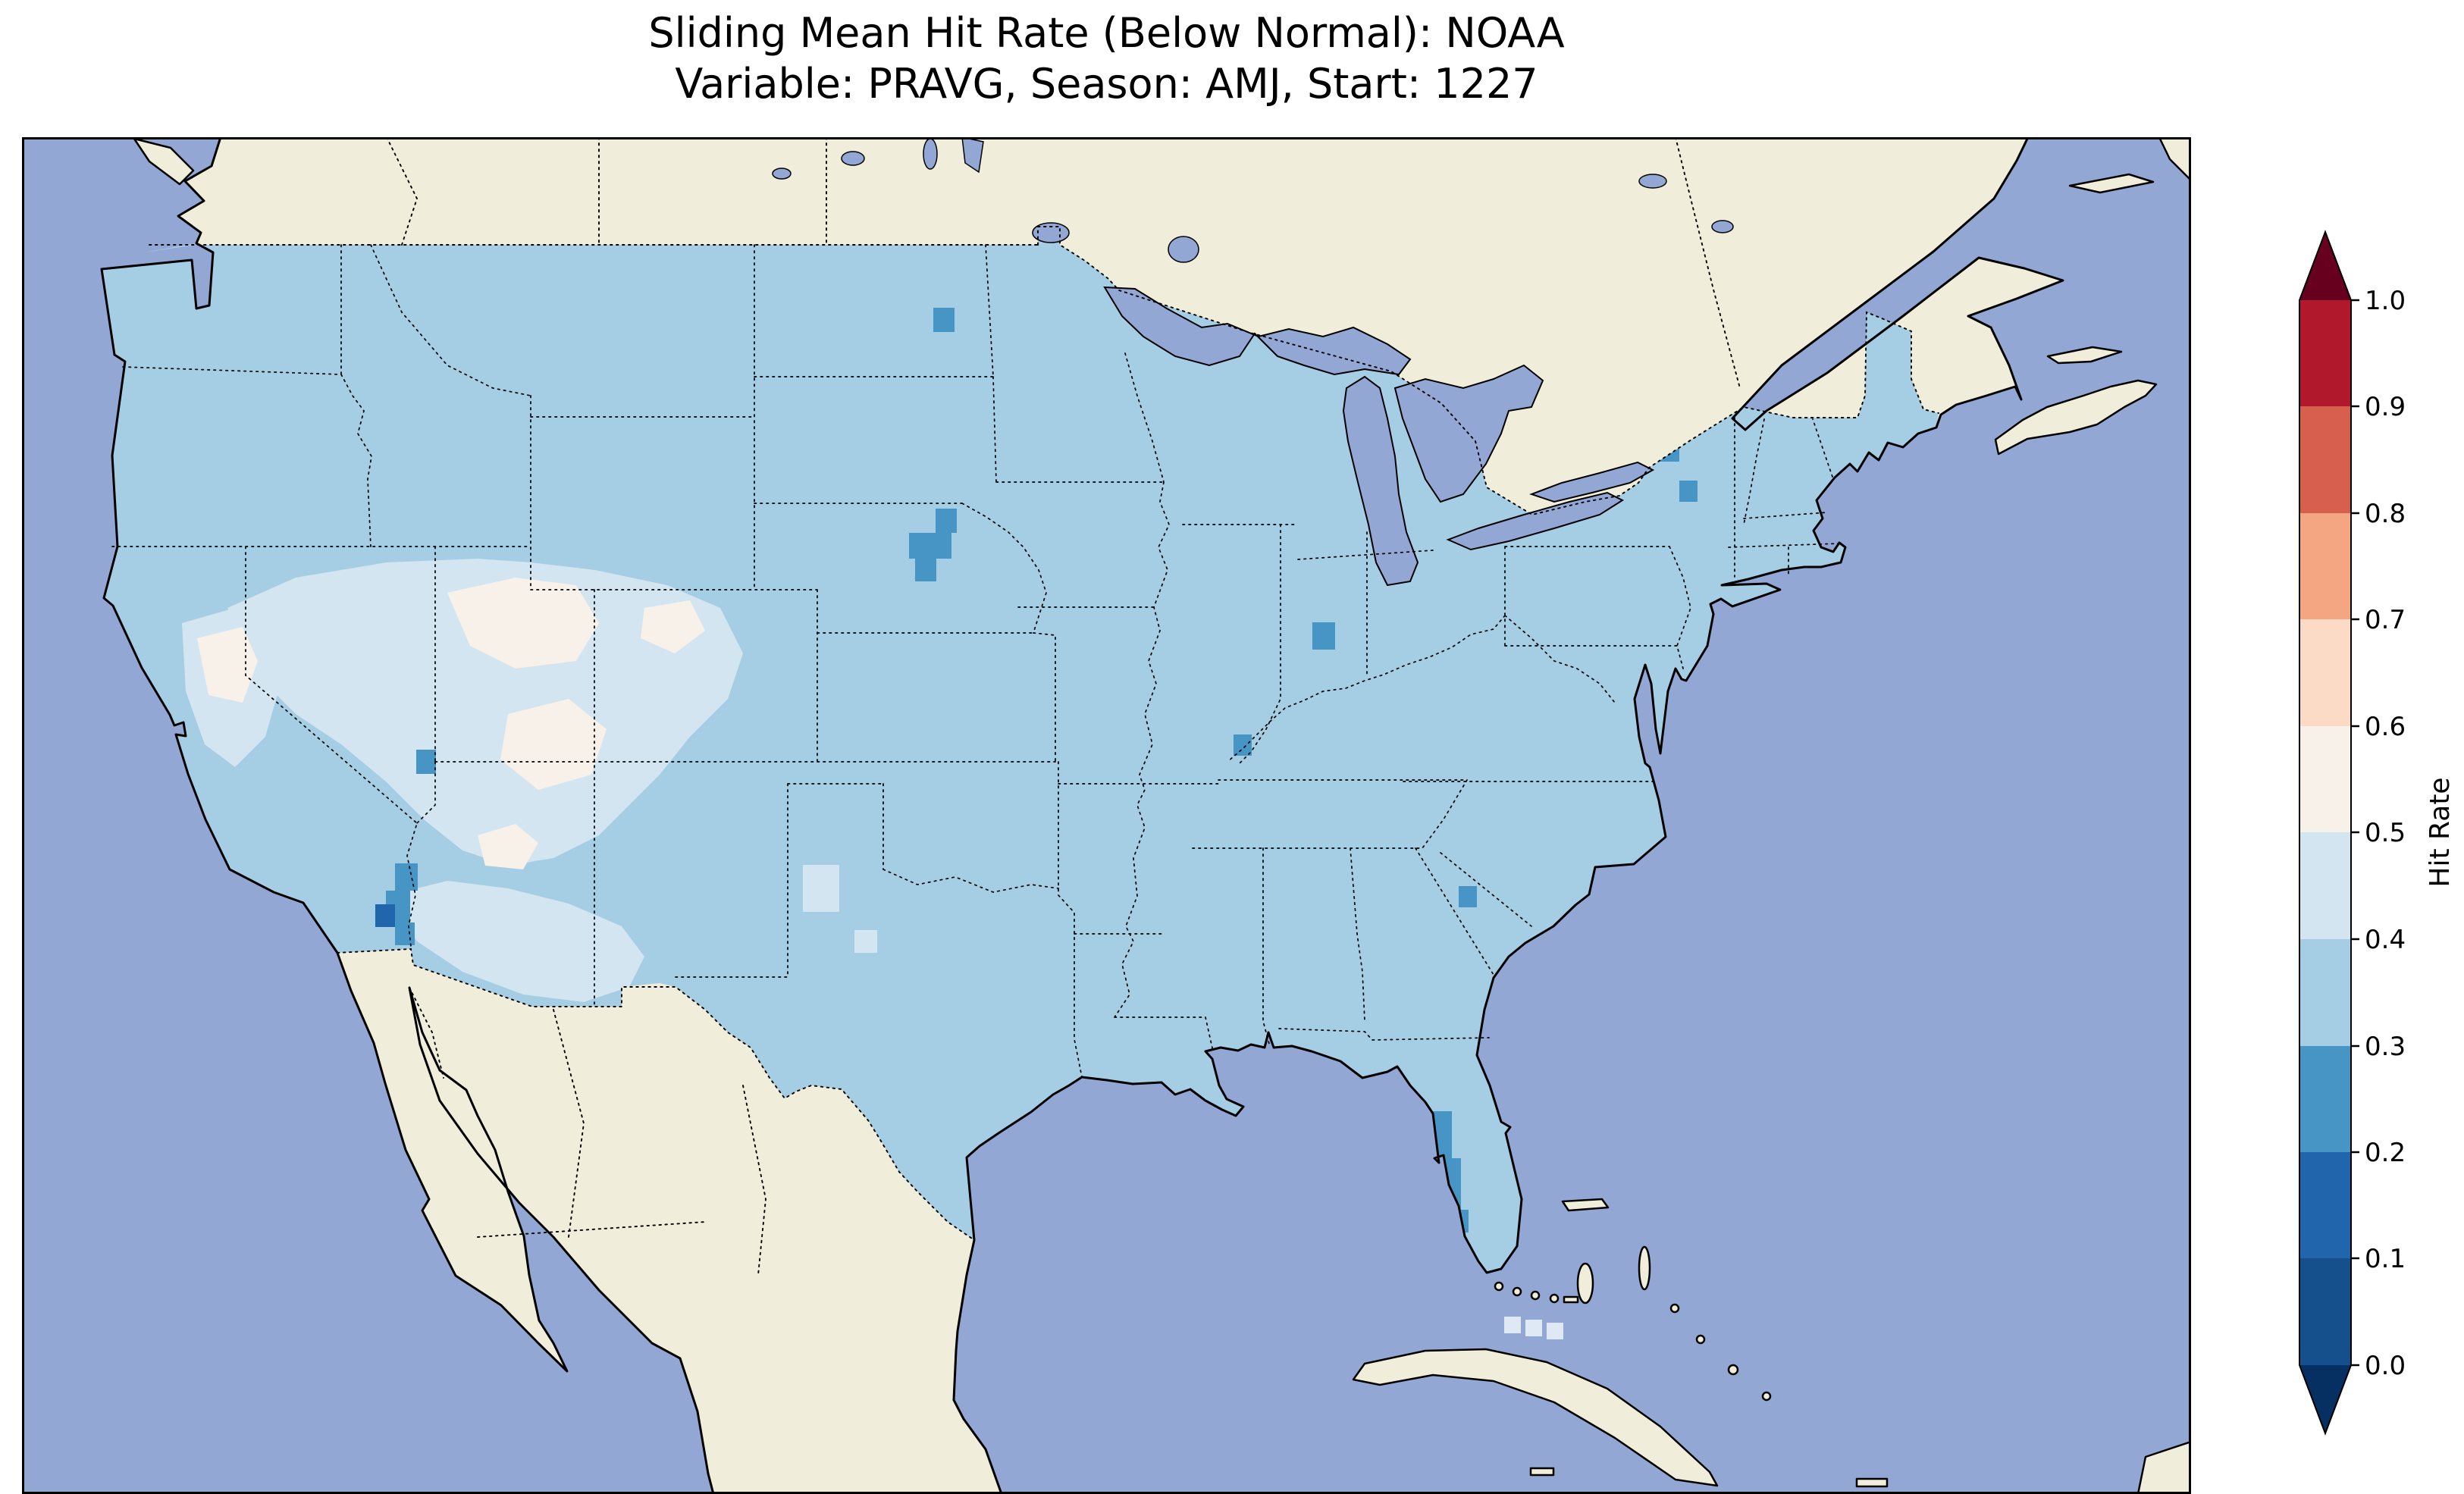 Image resolution: width=2464 pixels, height=1494 pixels. Describe the element at coordinates (2385, 407) in the screenshot. I see `tick-label: 0.9` at that location.